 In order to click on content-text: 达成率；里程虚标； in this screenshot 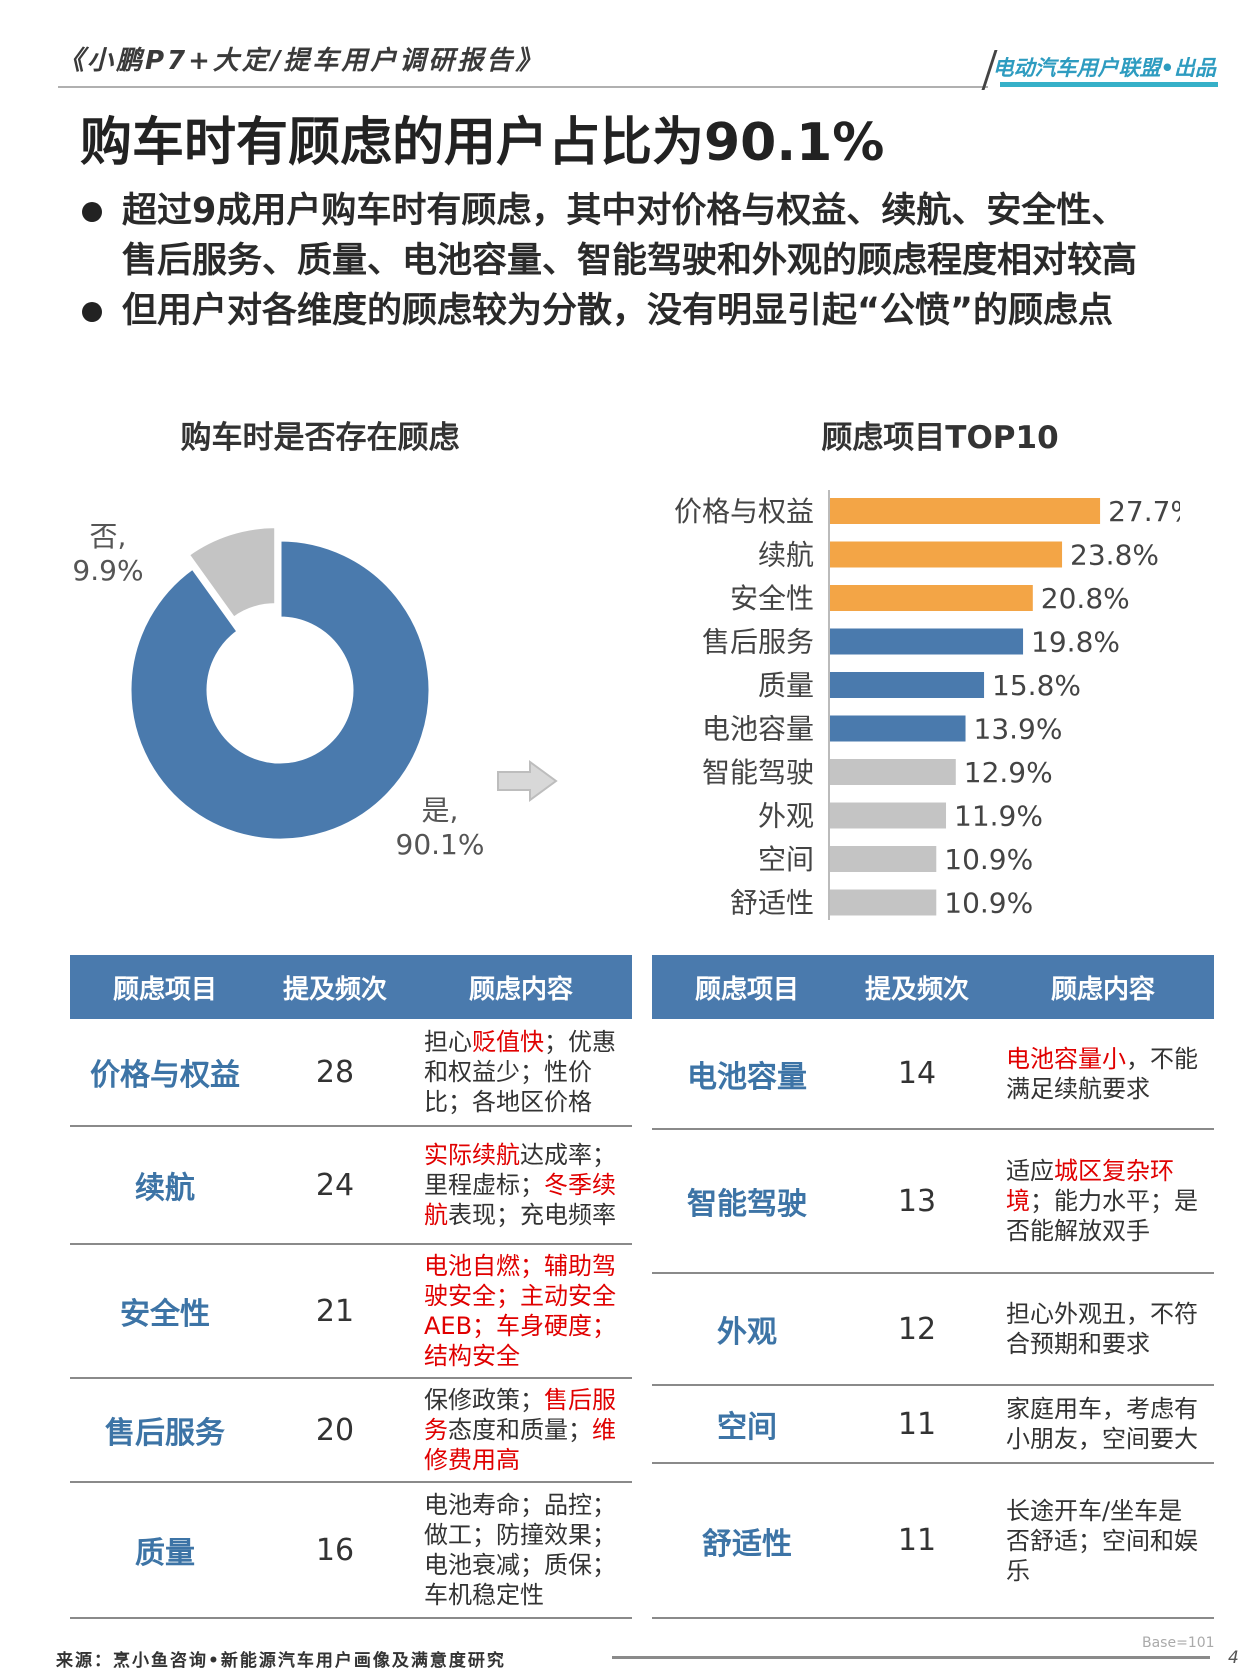, I will do `click(520, 1170)`.